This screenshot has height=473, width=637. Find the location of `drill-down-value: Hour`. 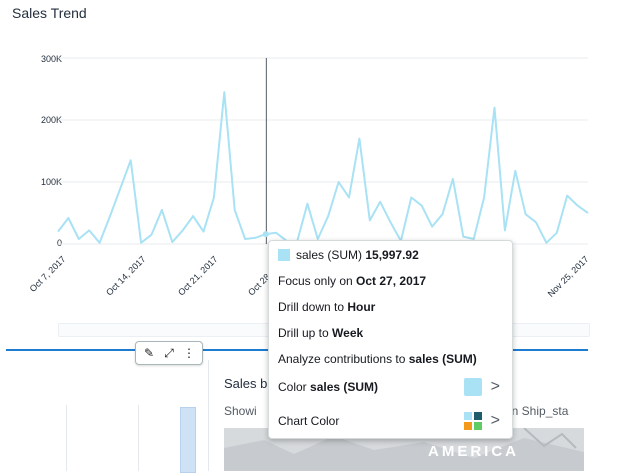

drill-down-value: Hour is located at coordinates (361, 307).